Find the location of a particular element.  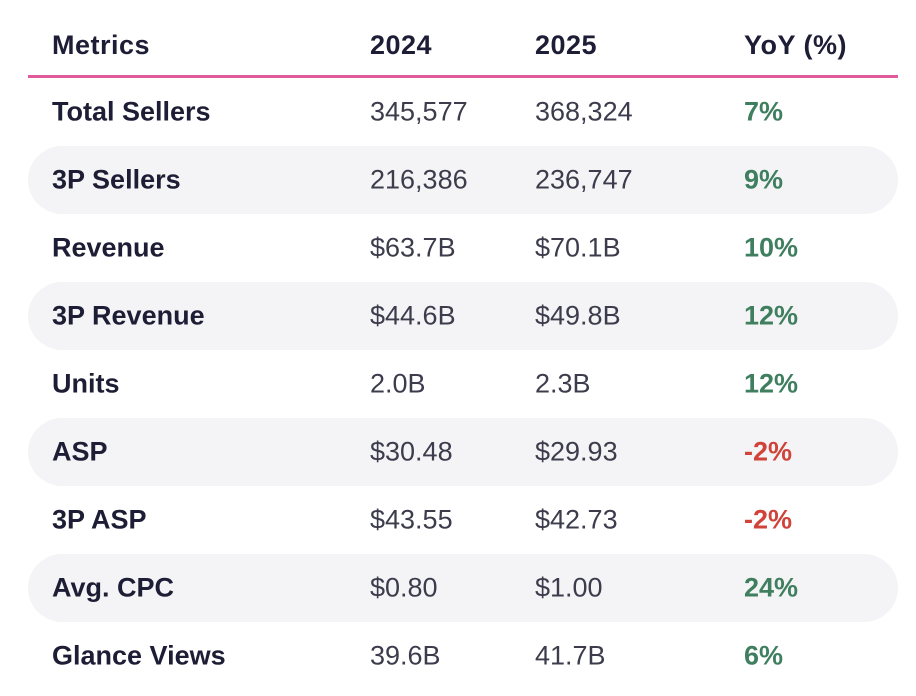

table-header: Metrics 2024 2025 YoY (%) is located at coordinates (463, 39).